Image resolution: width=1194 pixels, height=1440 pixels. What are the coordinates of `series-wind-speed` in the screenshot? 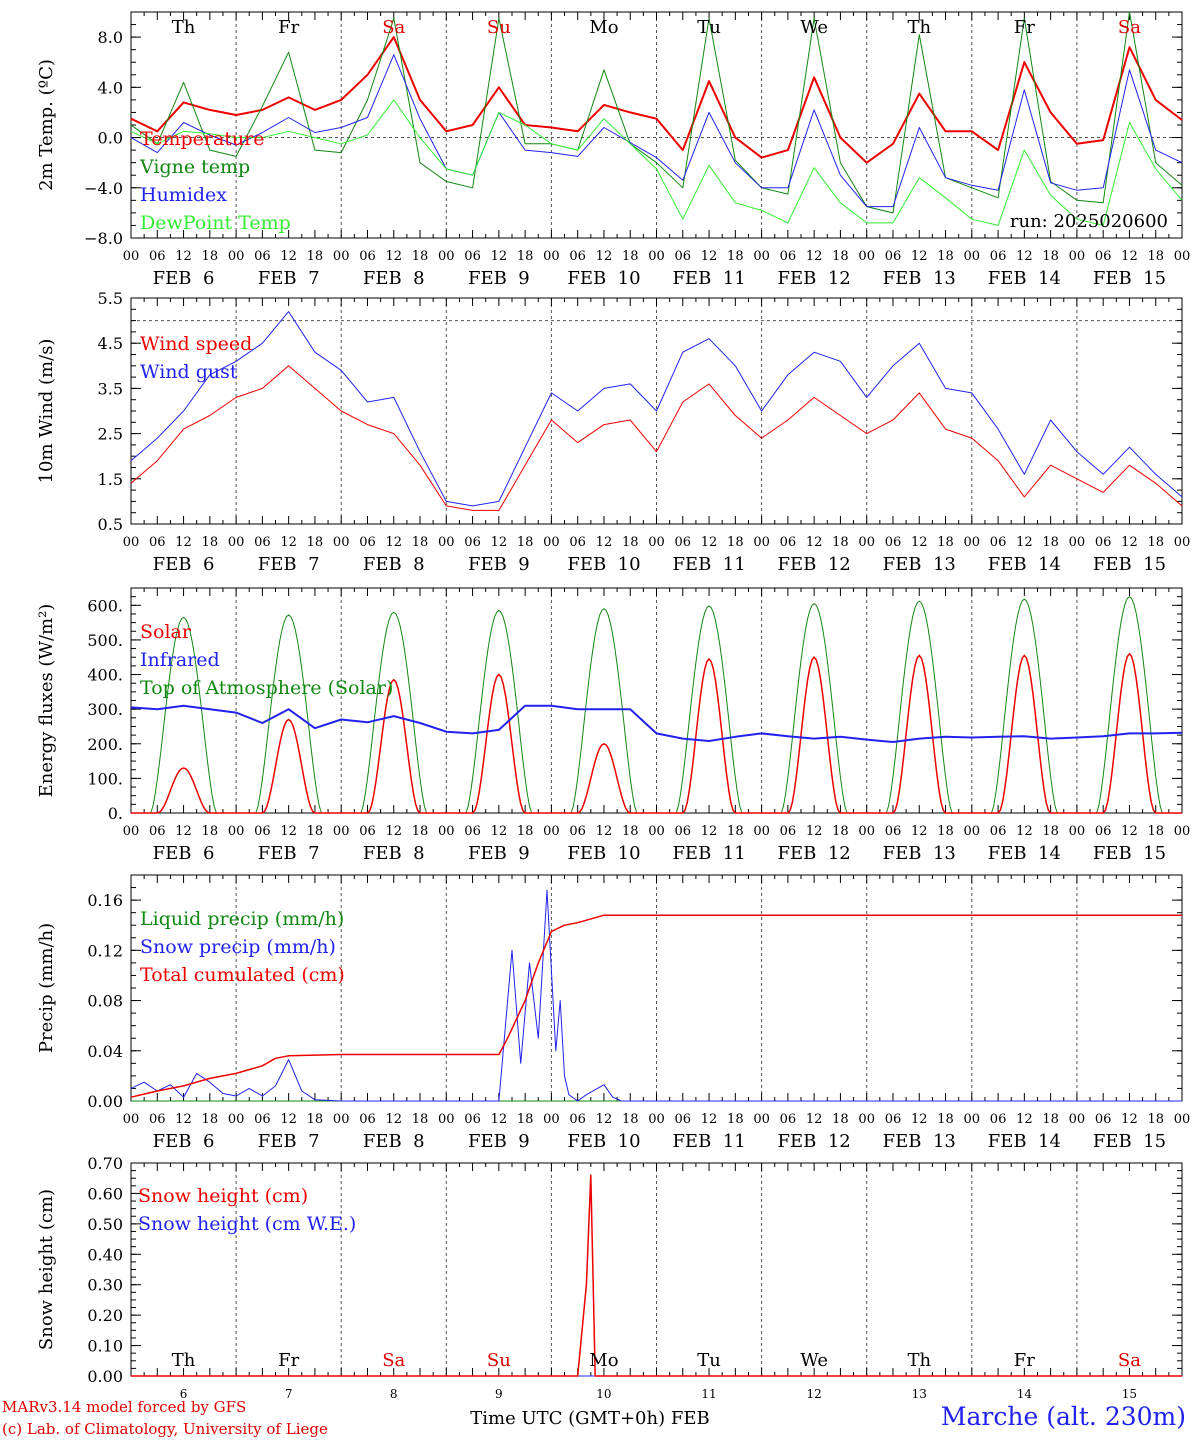 It's located at (656, 438).